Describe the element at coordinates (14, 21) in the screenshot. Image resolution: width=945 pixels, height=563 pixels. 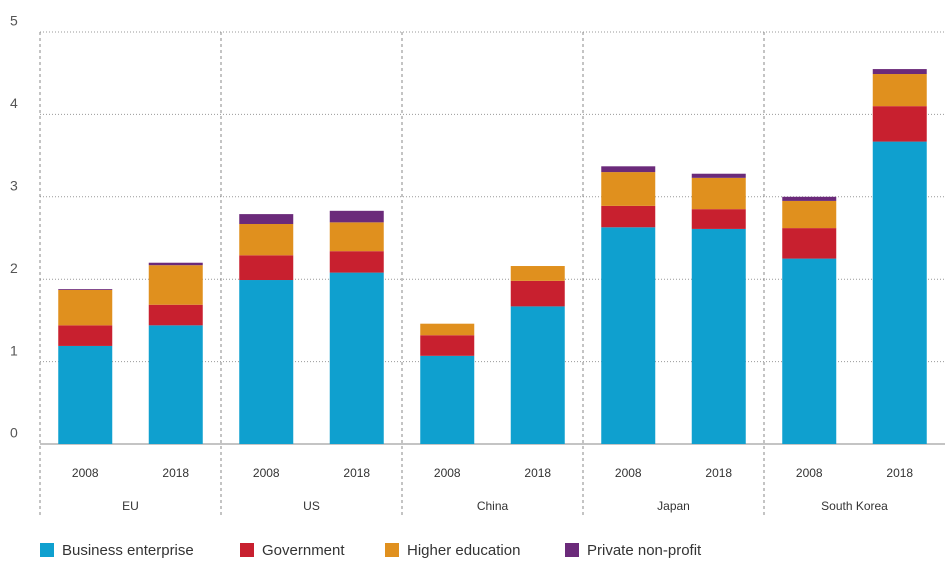
I see `y-tick-label: 5` at that location.